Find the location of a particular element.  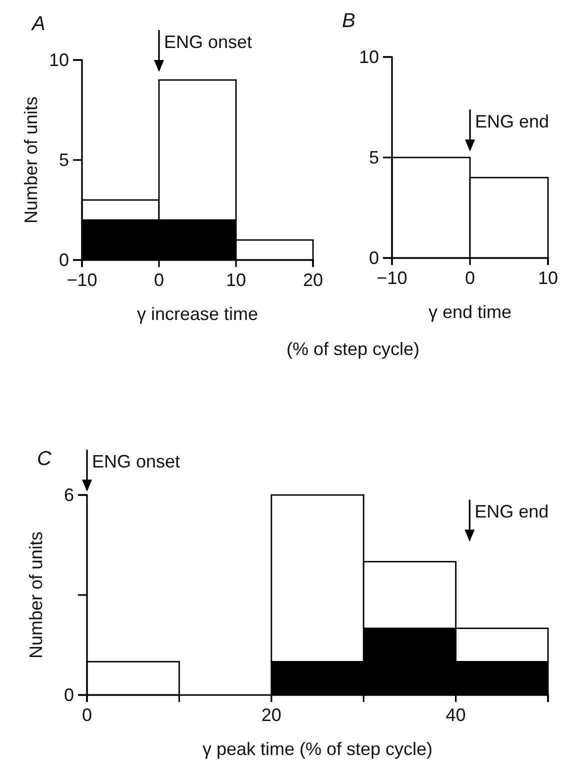

x-axis-title: γ peak time (% of step cycle) is located at coordinates (317, 749).